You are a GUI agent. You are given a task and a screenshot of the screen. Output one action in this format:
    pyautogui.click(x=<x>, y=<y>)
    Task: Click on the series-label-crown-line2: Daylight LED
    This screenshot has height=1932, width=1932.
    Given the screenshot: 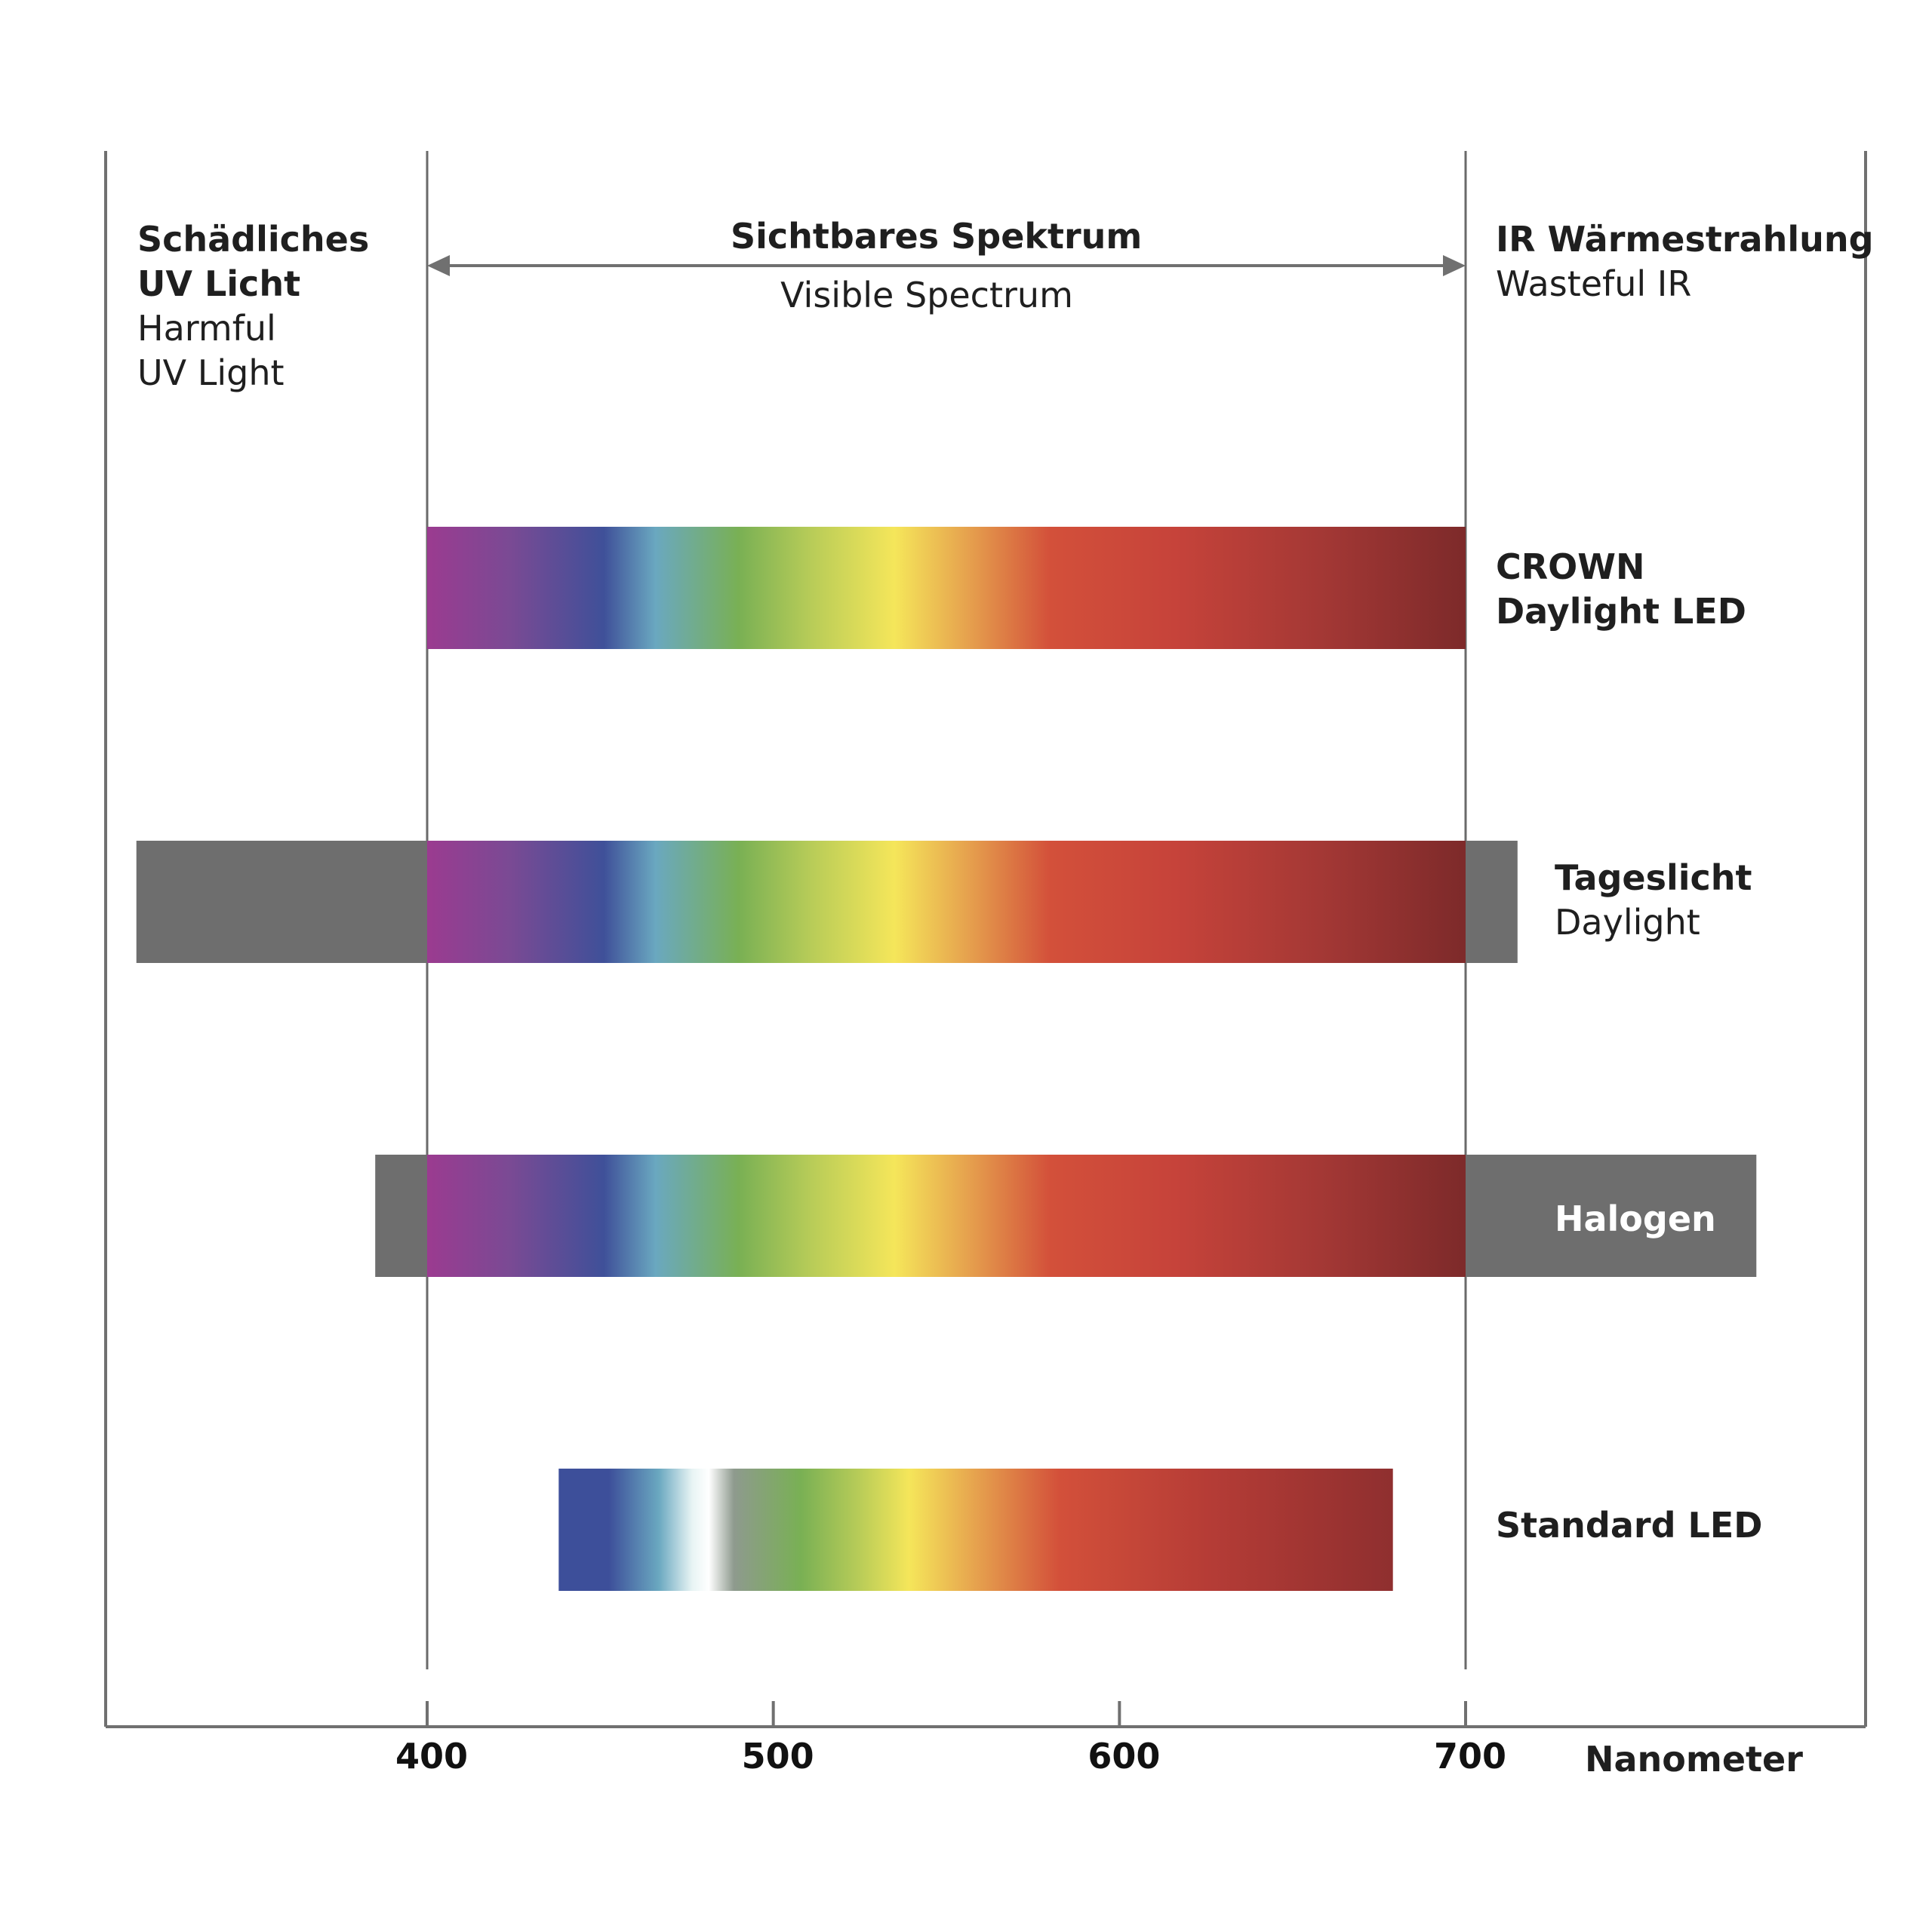 What is the action you would take?
    pyautogui.click(x=1621, y=611)
    